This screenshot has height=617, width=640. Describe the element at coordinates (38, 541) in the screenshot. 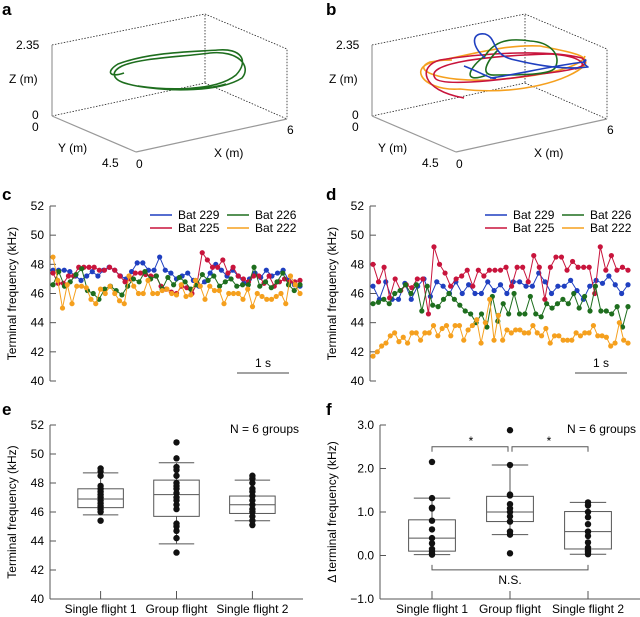

I see `y-tick-label: 44` at that location.